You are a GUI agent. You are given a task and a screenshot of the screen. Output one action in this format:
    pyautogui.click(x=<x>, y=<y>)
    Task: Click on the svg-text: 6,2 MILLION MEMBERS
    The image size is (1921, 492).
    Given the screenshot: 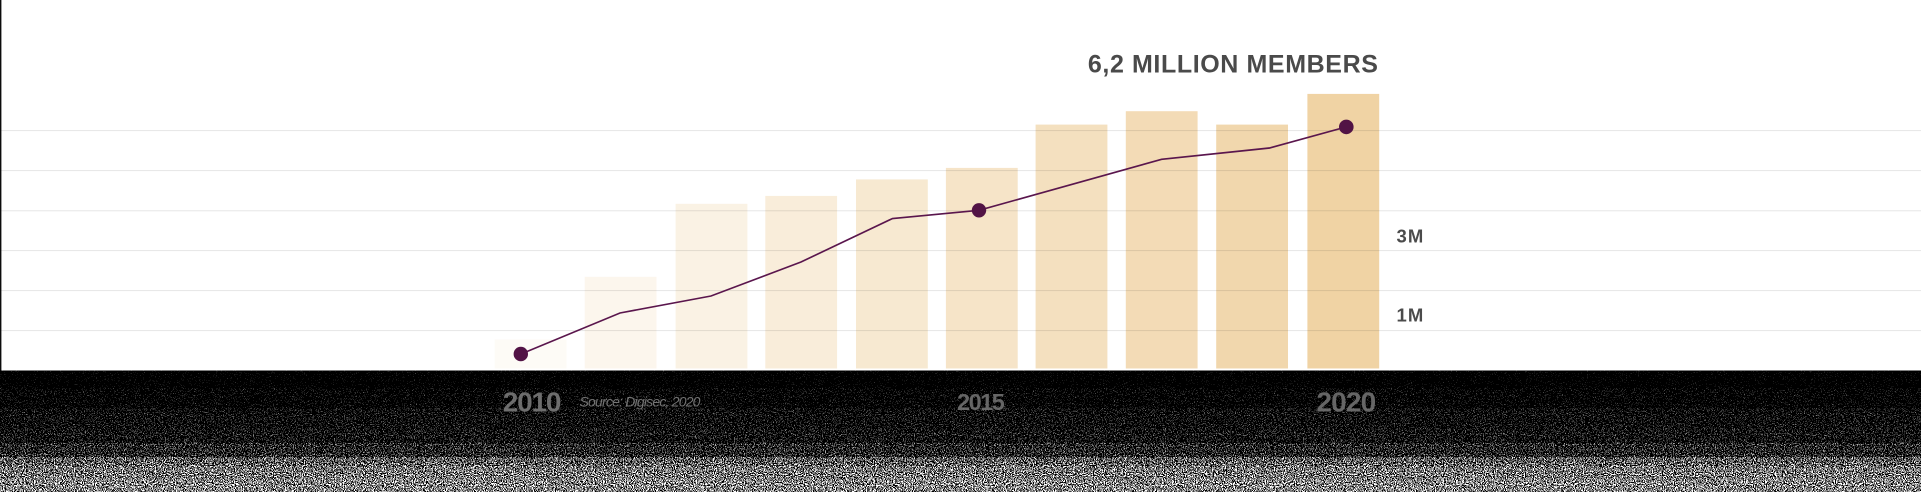 What is the action you would take?
    pyautogui.click(x=1233, y=65)
    